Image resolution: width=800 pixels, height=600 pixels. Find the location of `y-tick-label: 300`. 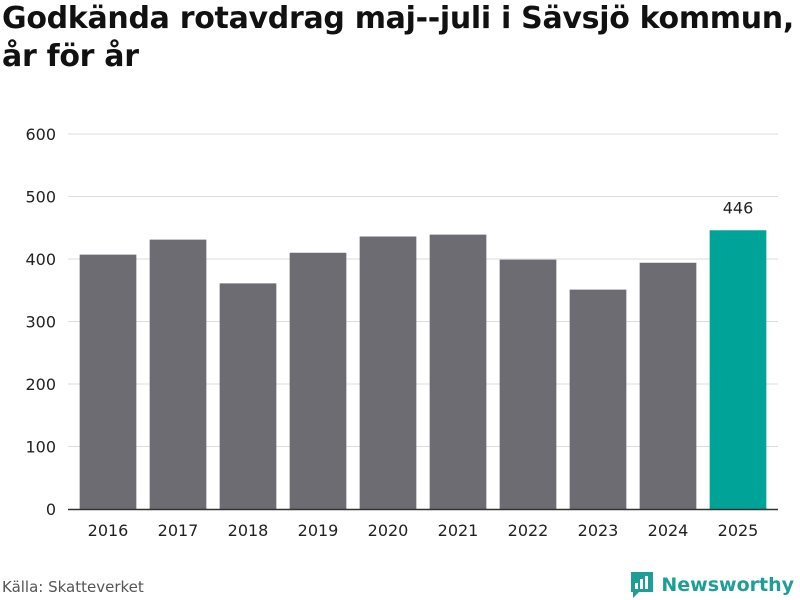

y-tick-label: 300 is located at coordinates (40, 322).